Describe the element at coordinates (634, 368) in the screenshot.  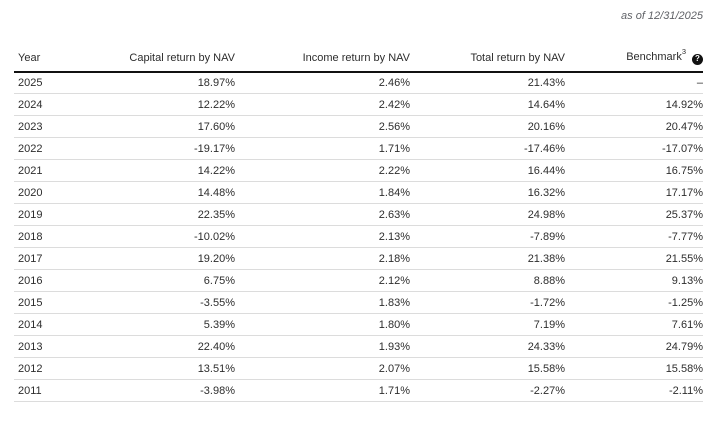
I see `benchmark-cell: 15.58%` at that location.